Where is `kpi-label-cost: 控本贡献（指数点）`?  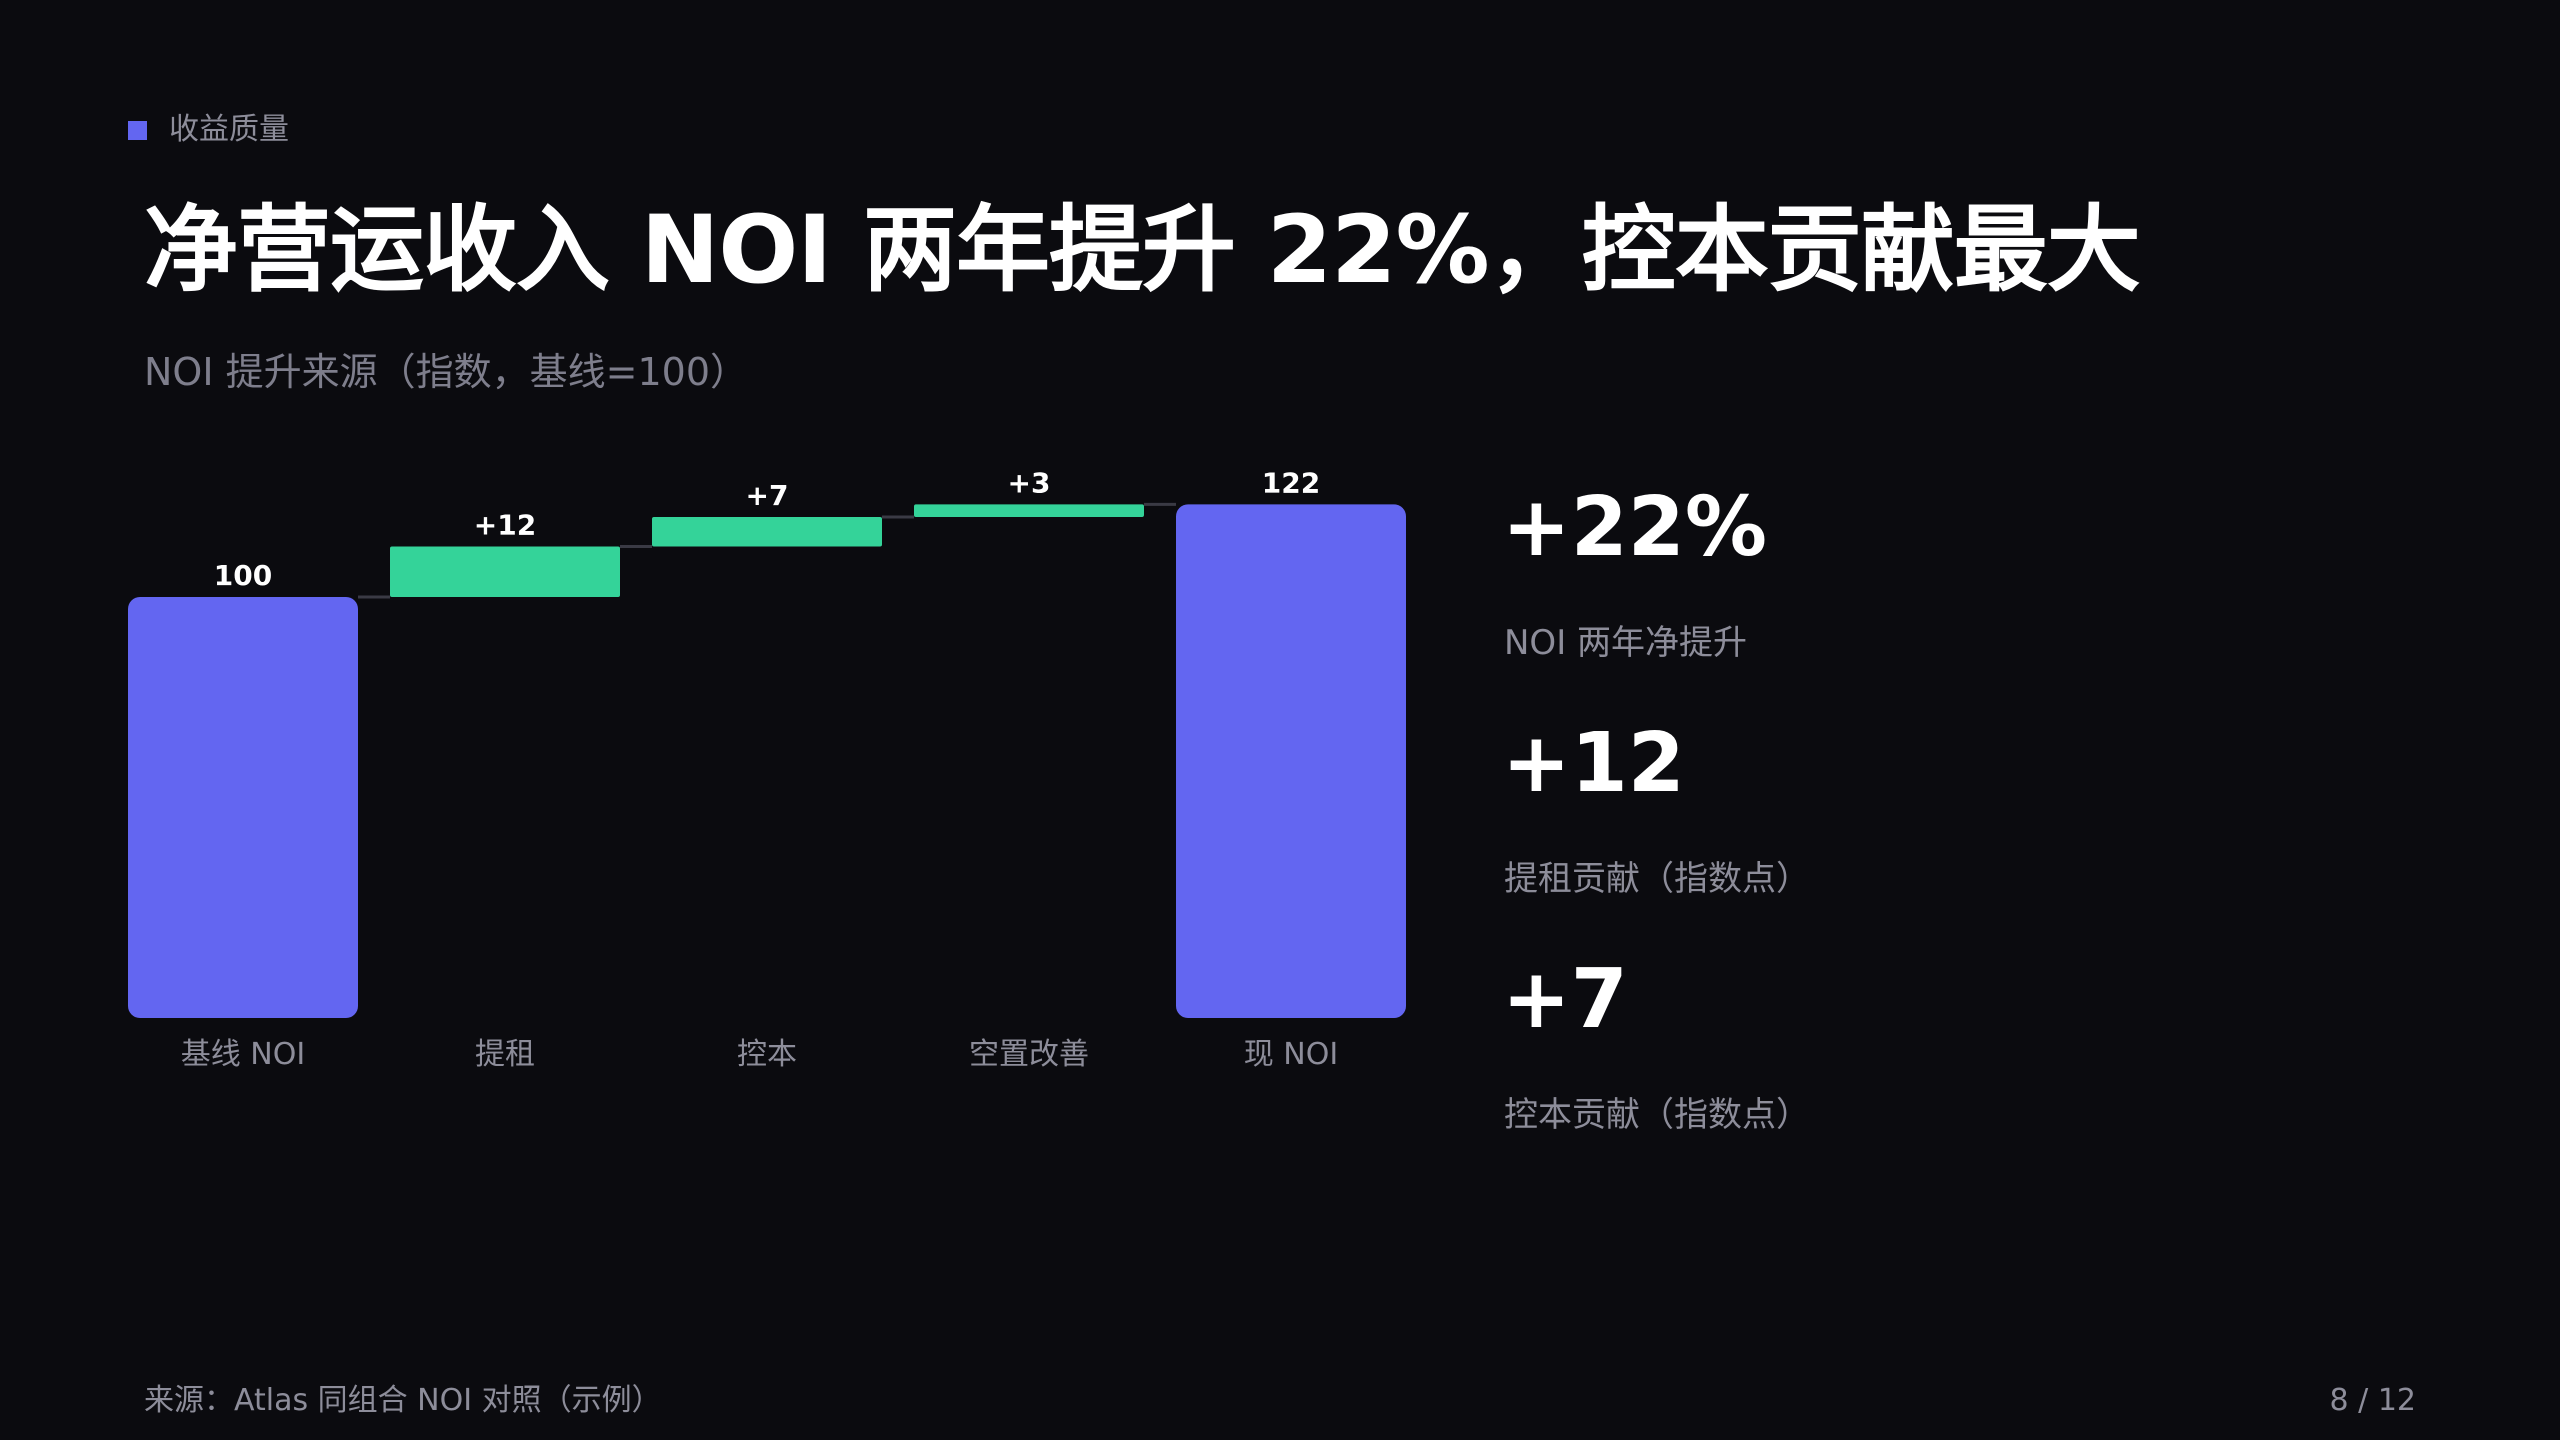 kpi-label-cost: 控本贡献（指数点） is located at coordinates (1657, 1115).